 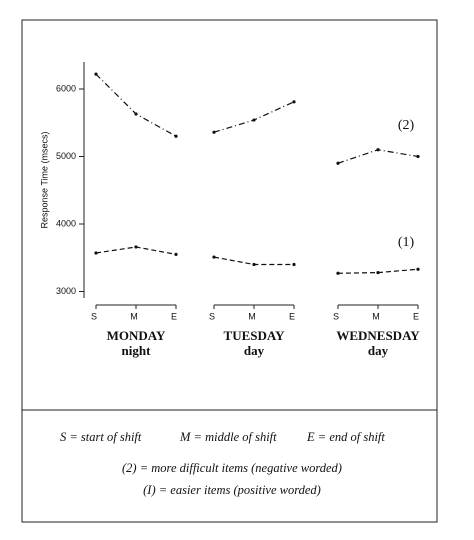 What do you see at coordinates (66, 88) in the screenshot?
I see `y-tick-label: 6000` at bounding box center [66, 88].